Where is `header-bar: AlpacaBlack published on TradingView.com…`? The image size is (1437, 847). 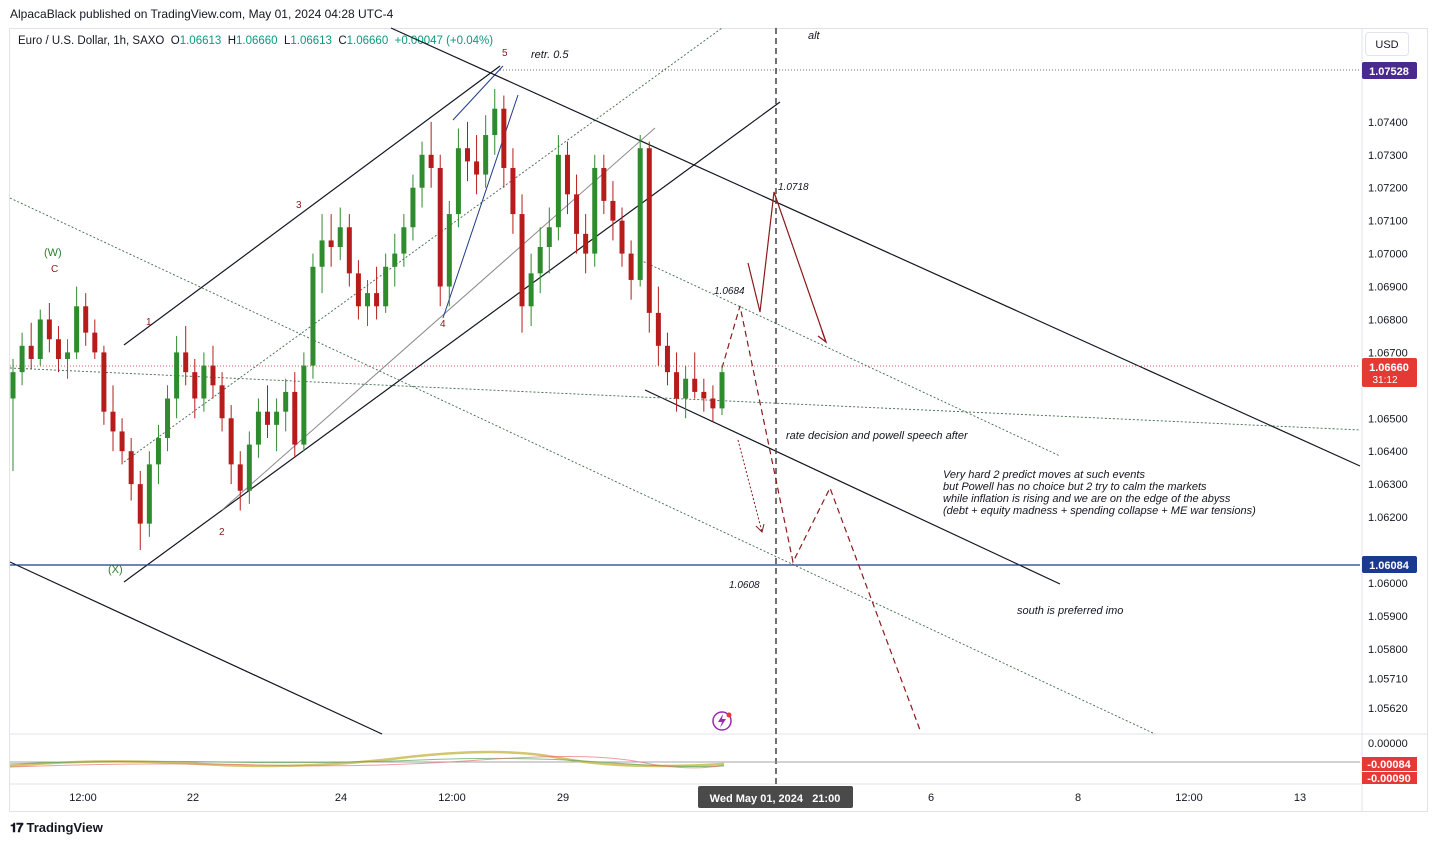
header-bar: AlpacaBlack published on TradingView.com… is located at coordinates (718, 14).